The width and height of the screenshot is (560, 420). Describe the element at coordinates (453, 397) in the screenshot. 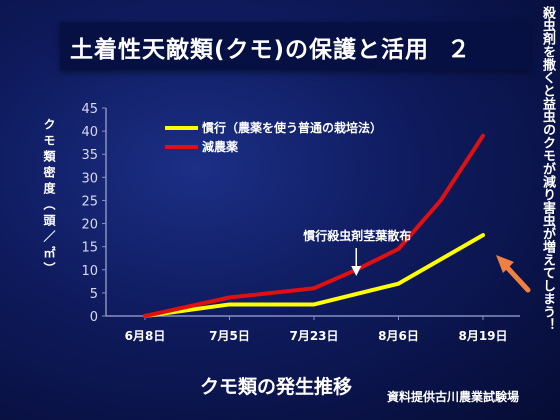

I see `source-credit: 資料提供古川農業試験場` at that location.